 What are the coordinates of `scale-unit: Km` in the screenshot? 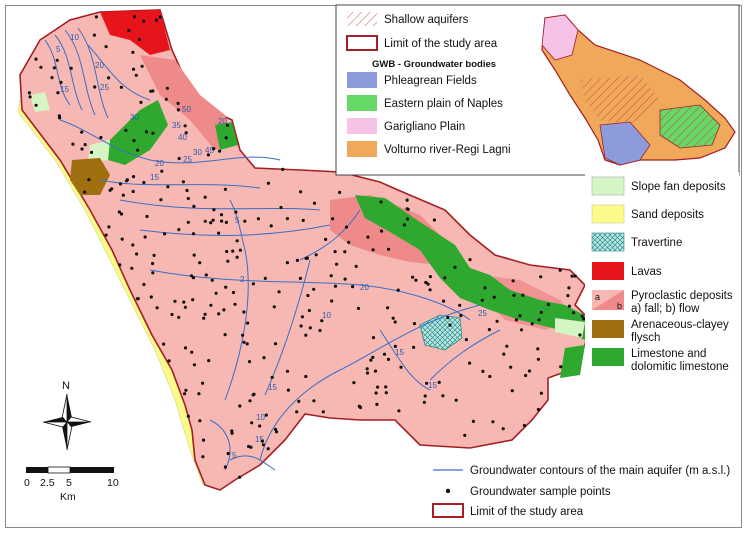 It's located at (68, 497).